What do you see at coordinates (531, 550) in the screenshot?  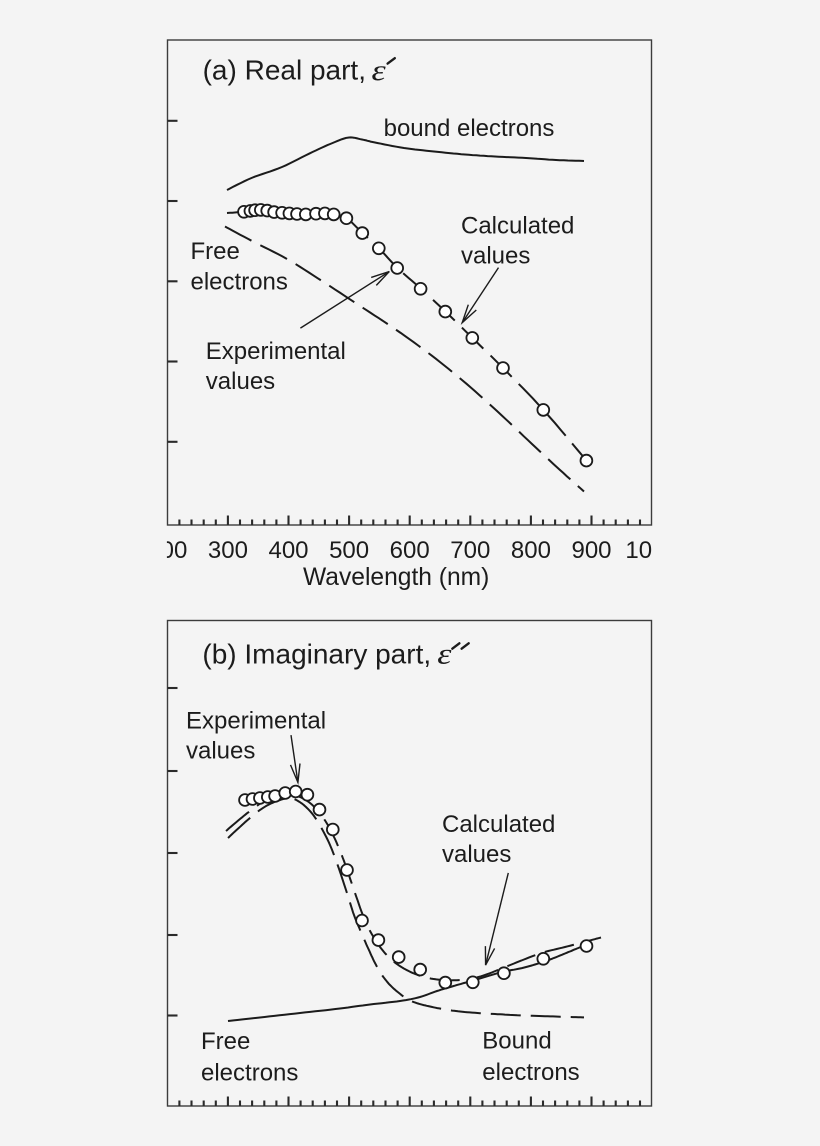 I see `svg-text: 800` at bounding box center [531, 550].